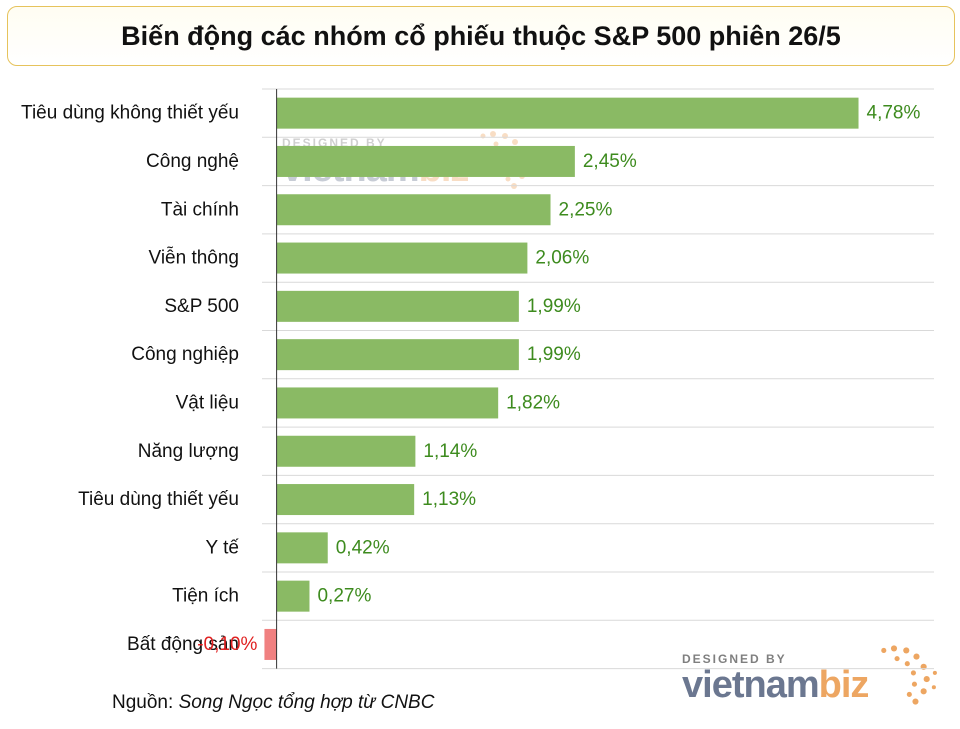 This screenshot has width=960, height=729. What do you see at coordinates (185, 354) in the screenshot?
I see `category-label: Công nghiệp` at bounding box center [185, 354].